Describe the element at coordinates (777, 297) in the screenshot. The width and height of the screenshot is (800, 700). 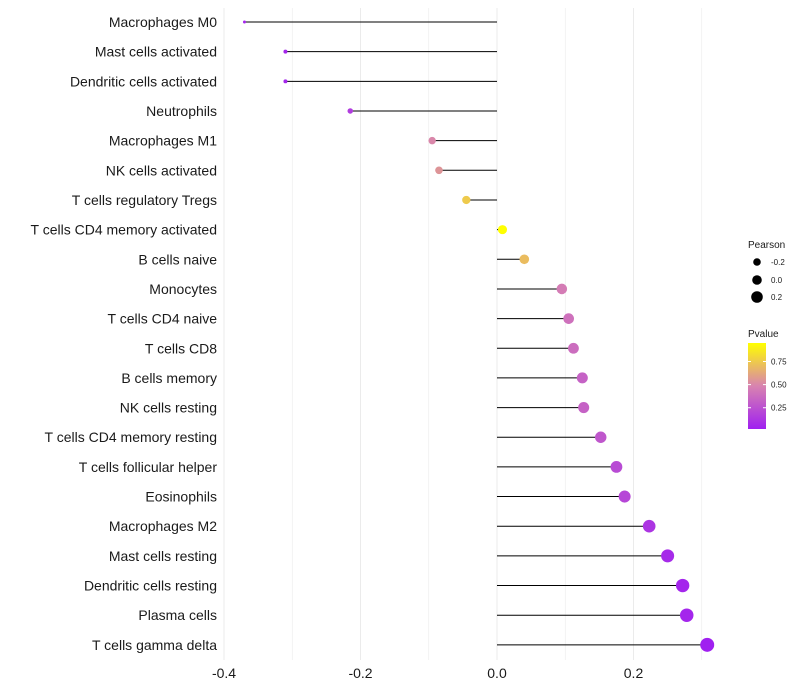
I see `size-legend-label: 0.2` at that location.